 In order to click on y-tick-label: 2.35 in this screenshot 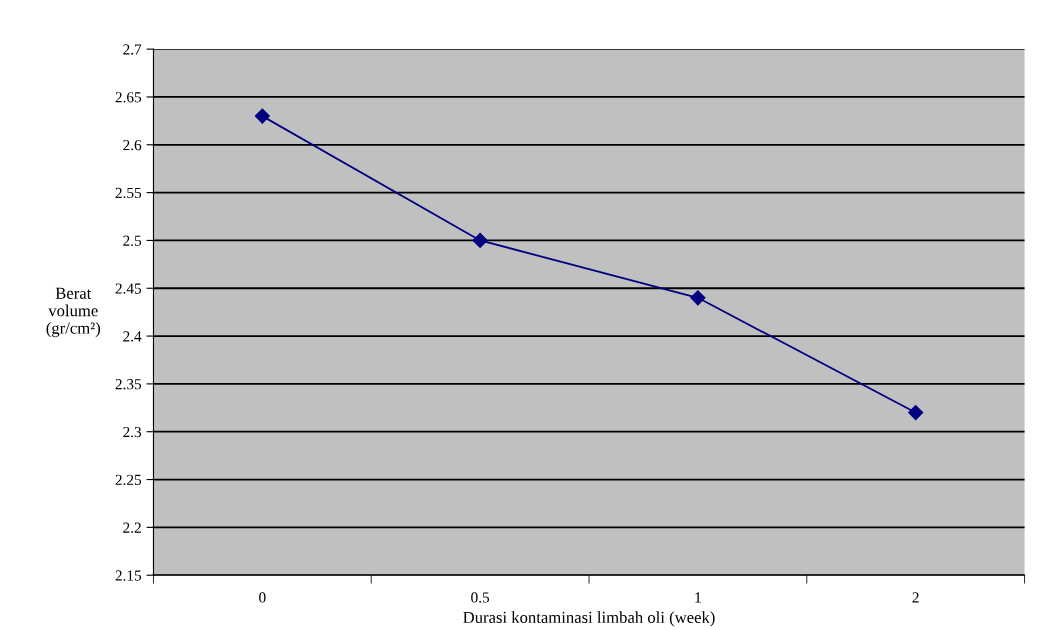, I will do `click(128, 384)`.